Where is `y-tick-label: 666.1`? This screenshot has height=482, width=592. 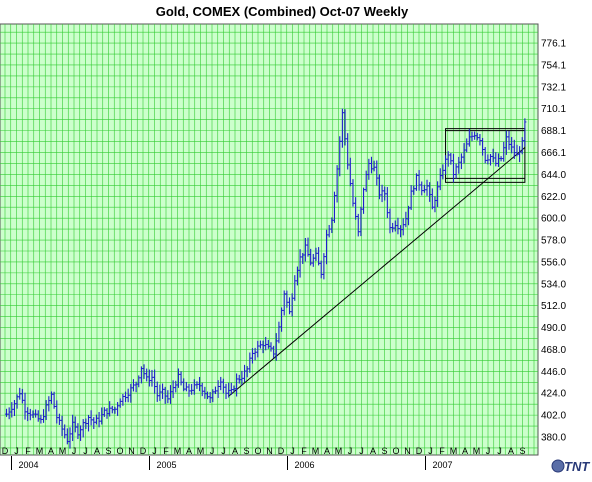
y-tick-label: 666.1 is located at coordinates (553, 153).